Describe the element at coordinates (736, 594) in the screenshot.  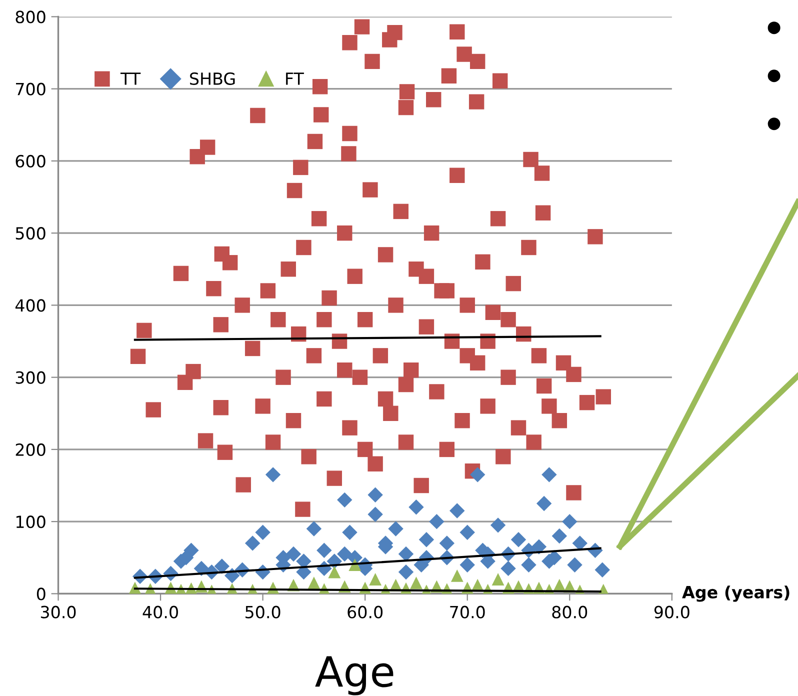
I see `x-axis-title: Age (years)` at that location.